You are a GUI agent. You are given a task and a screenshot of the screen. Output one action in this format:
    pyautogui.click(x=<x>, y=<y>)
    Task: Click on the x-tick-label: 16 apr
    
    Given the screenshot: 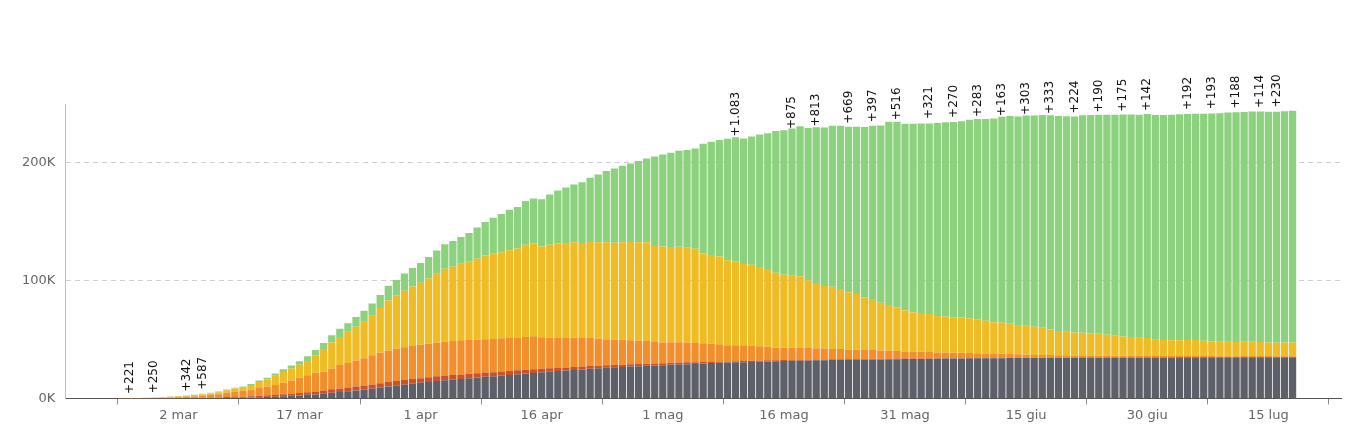 What is the action you would take?
    pyautogui.click(x=542, y=414)
    